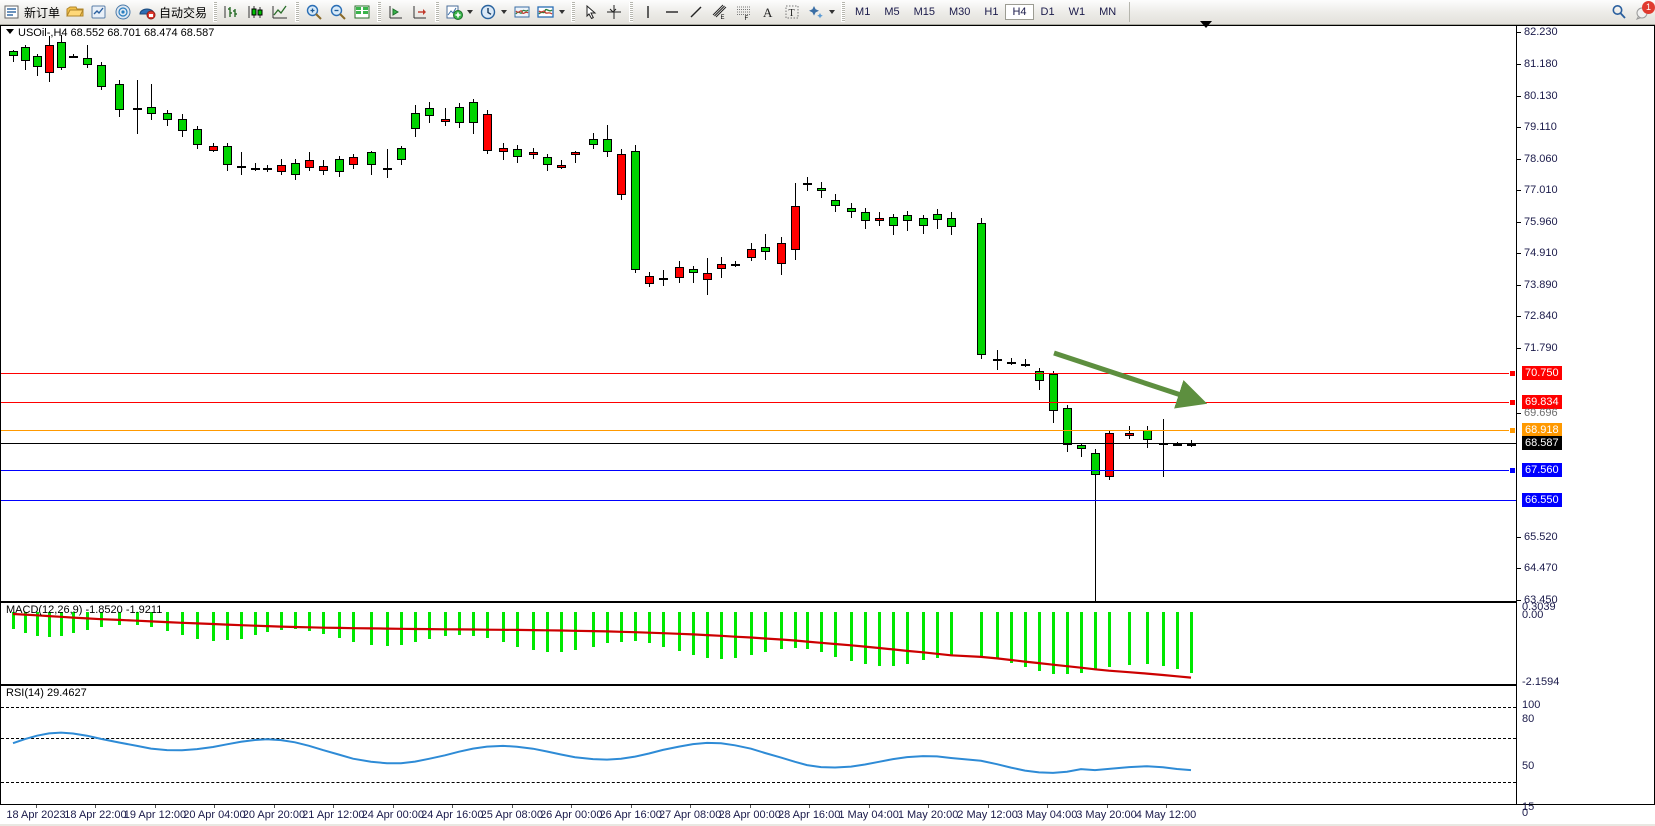 This screenshot has height=826, width=1655. Describe the element at coordinates (123, 12) in the screenshot. I see `signals-button` at that location.